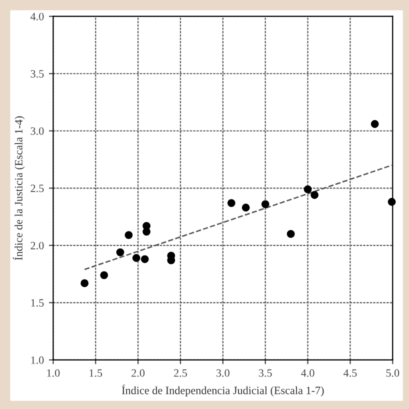  Describe the element at coordinates (138, 373) in the screenshot. I see `x-tick-label: 2.0` at that location.